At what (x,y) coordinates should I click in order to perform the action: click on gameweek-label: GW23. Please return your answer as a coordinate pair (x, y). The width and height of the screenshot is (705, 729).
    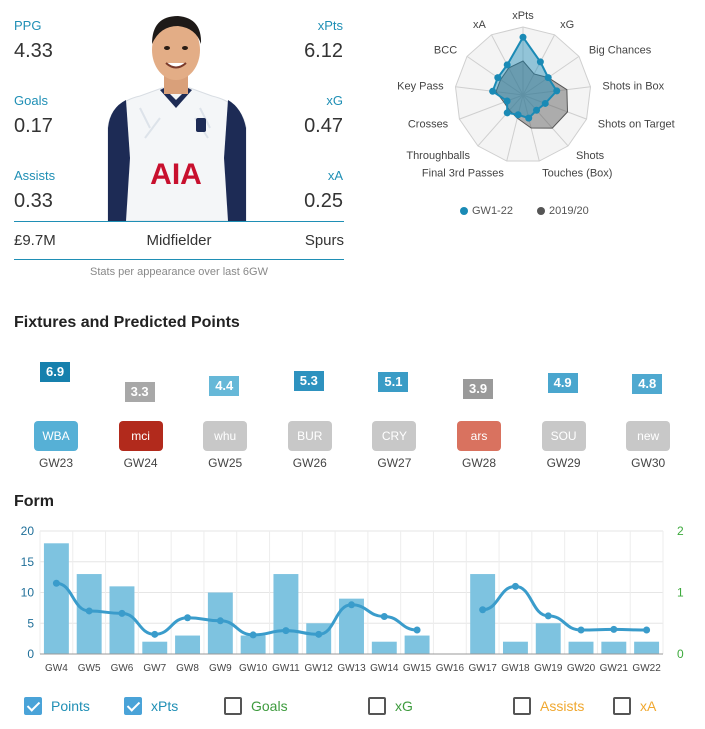
    Looking at the image, I should click on (55, 463).